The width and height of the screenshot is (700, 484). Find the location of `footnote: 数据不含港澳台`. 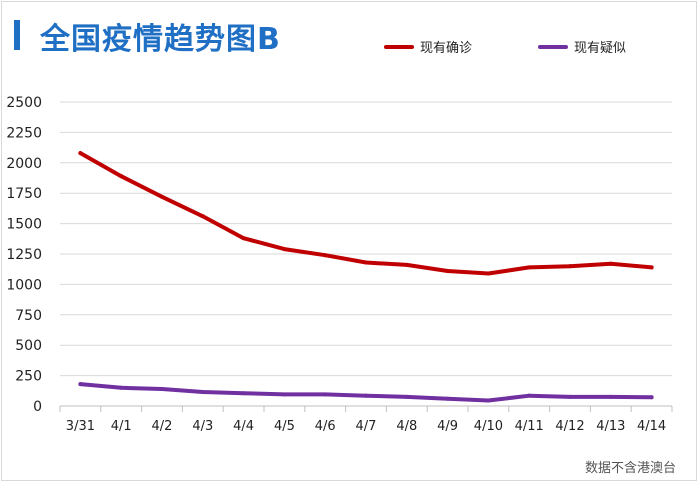

footnote: 数据不含港澳台 is located at coordinates (630, 468).